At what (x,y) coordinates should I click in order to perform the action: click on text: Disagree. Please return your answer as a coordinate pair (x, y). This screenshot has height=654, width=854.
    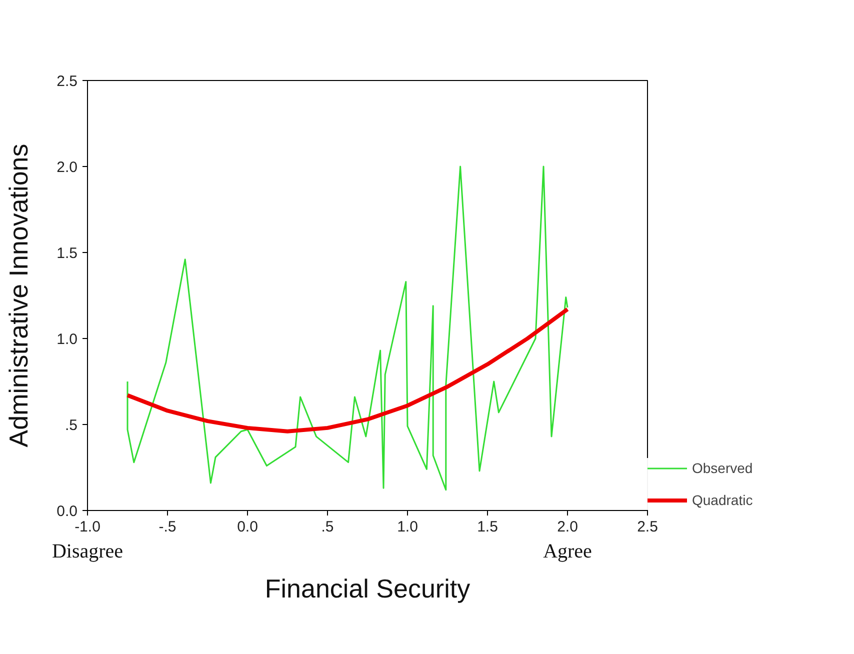
    Looking at the image, I should click on (88, 551).